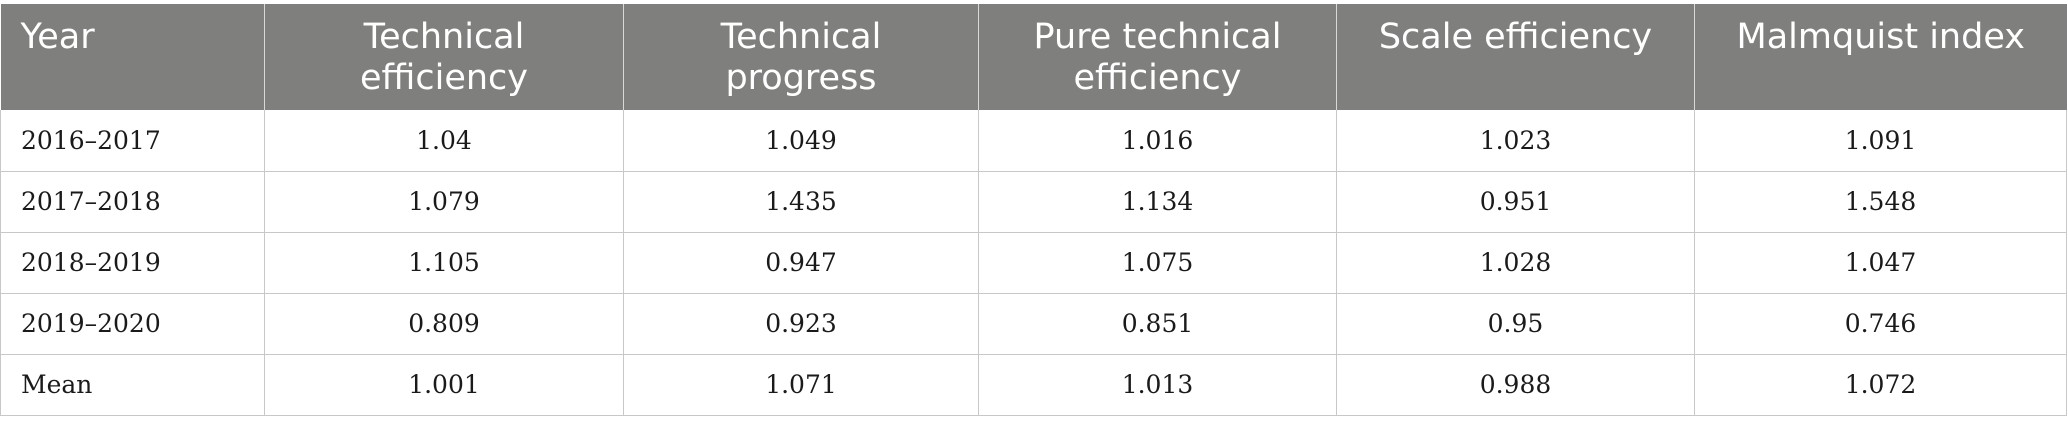 The height and width of the screenshot is (440, 2068). What do you see at coordinates (801, 201) in the screenshot?
I see `cell-technical-progress: 1.435` at bounding box center [801, 201].